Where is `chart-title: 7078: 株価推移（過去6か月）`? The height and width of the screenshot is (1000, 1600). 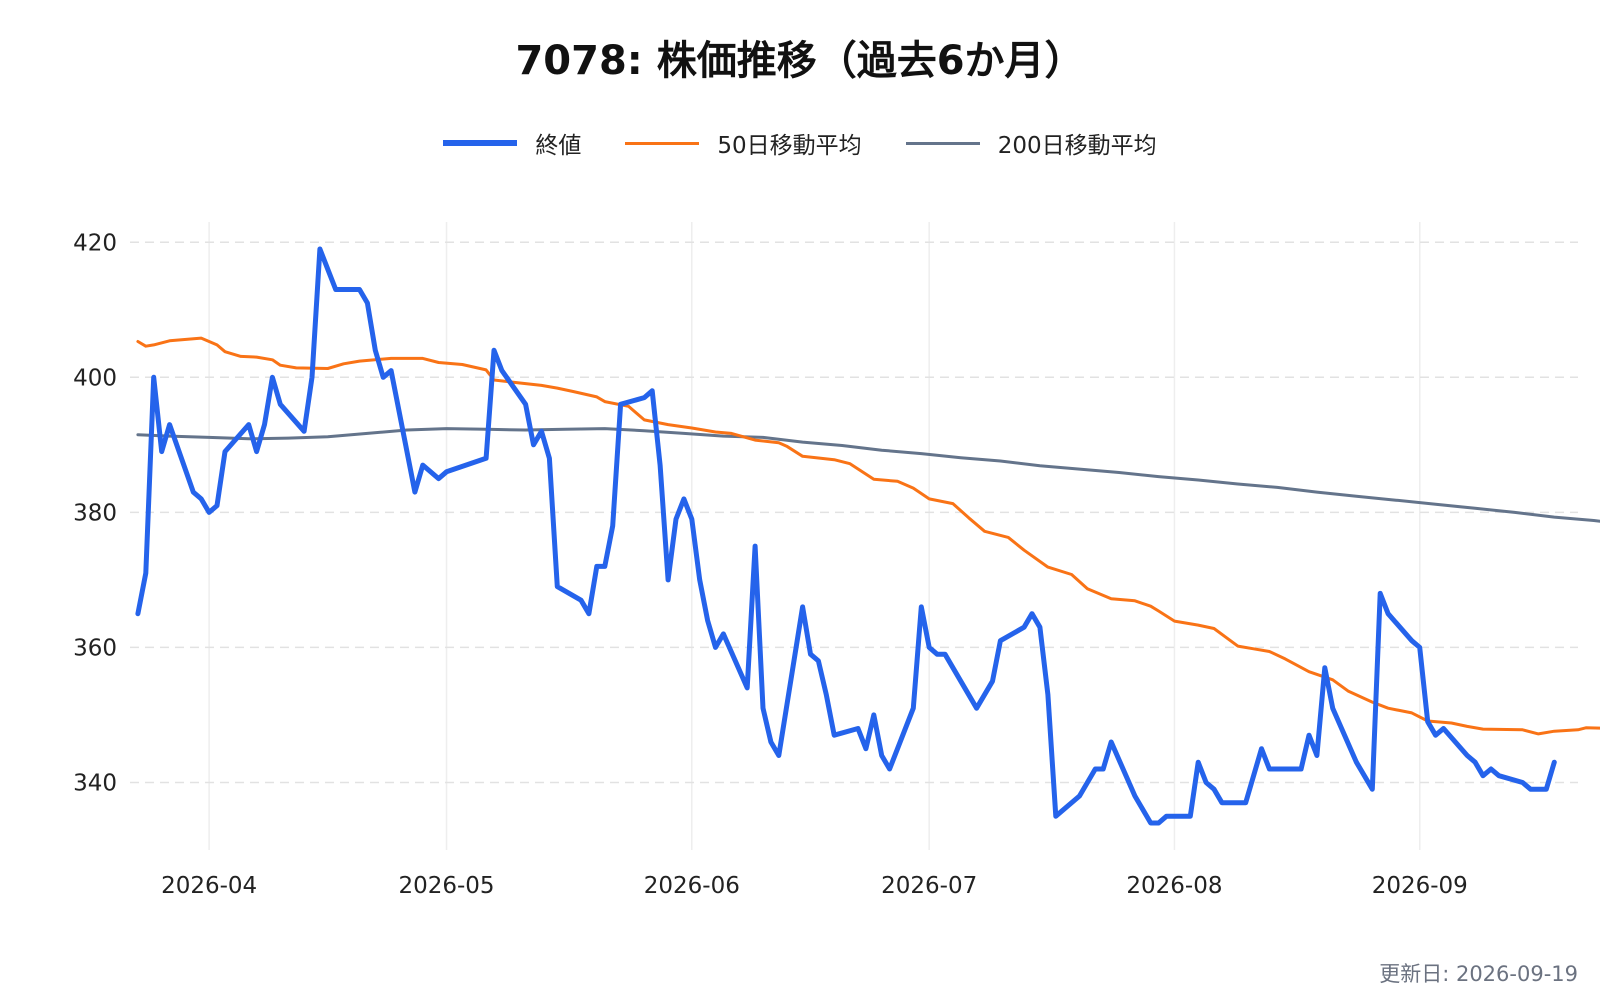 chart-title: 7078: 株価推移（過去6か月） is located at coordinates (800, 61).